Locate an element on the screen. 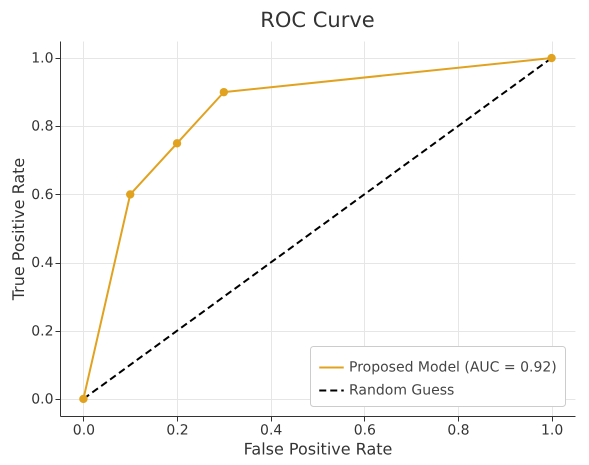  legend-label: Proposed Model (AUC = 0.92) is located at coordinates (453, 368).